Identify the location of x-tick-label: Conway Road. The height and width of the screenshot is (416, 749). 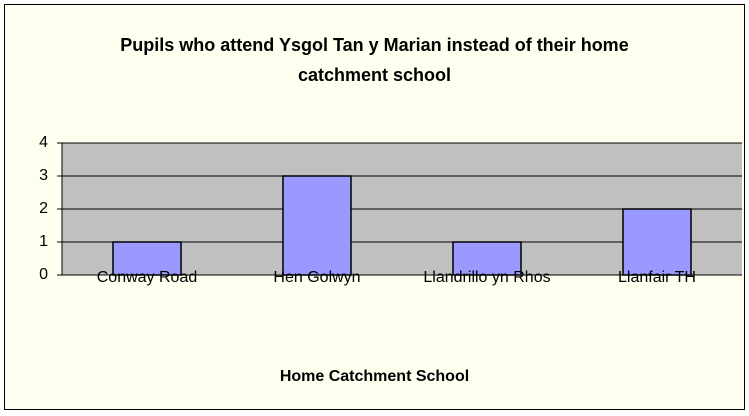
(147, 277).